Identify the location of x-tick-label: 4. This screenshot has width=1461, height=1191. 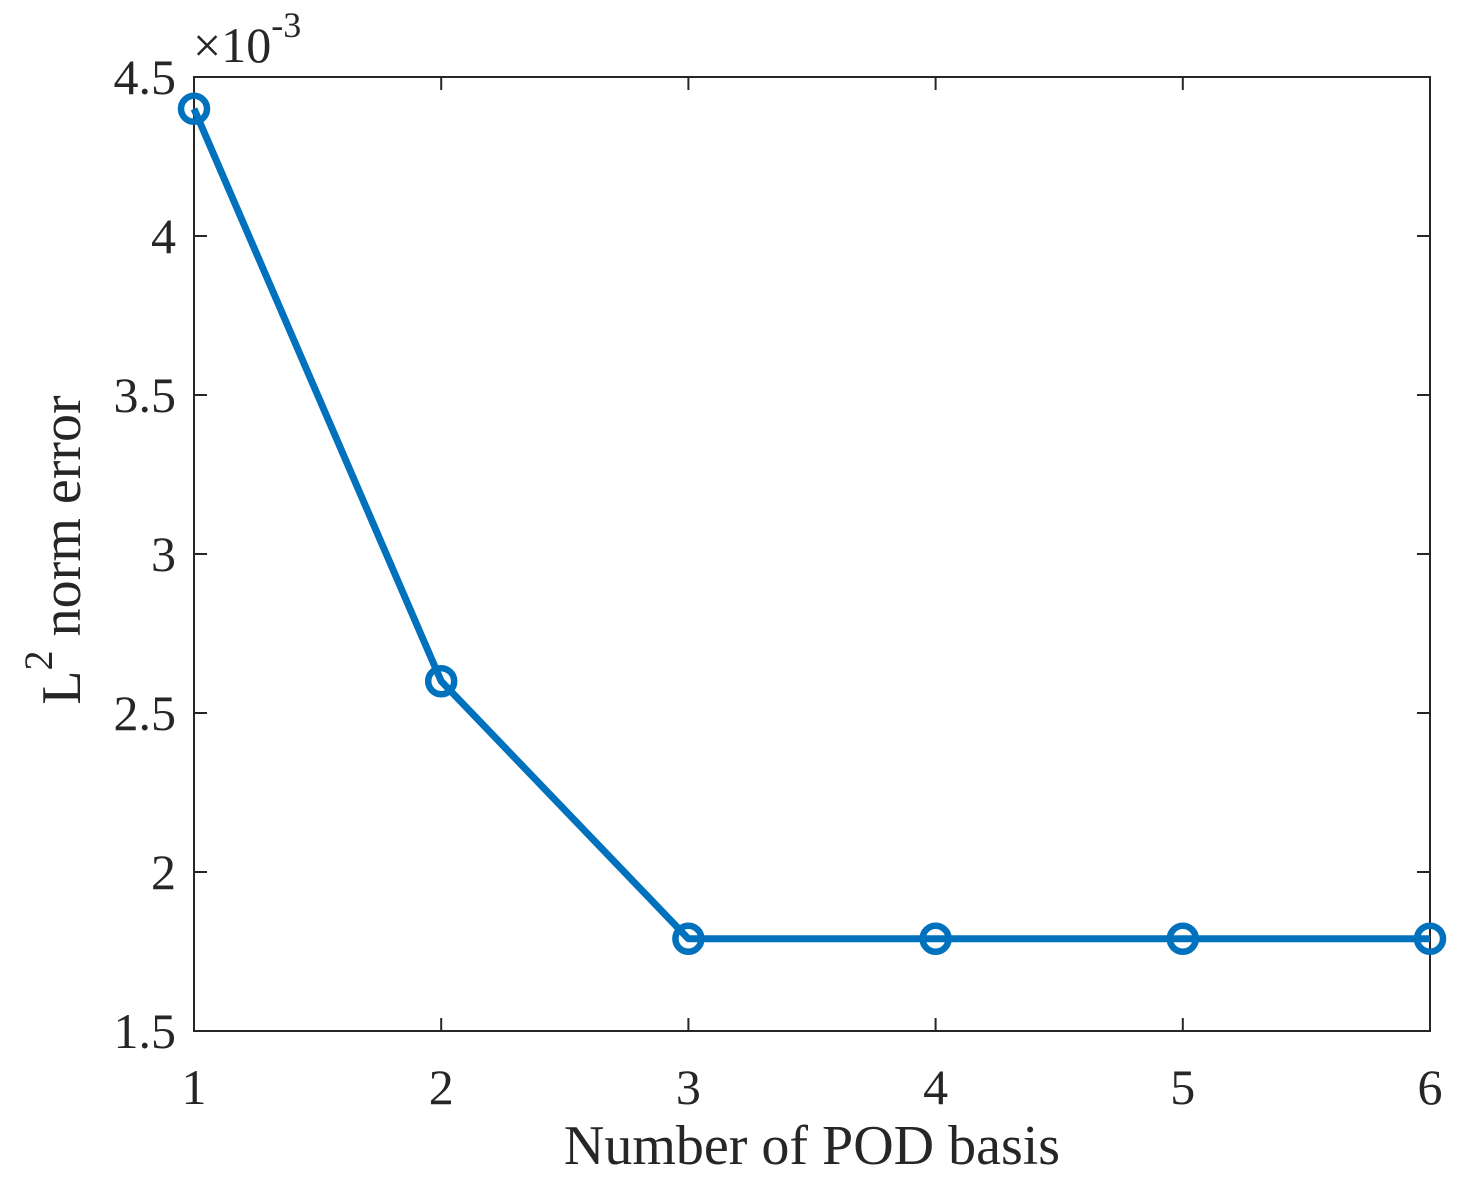
(935, 1087).